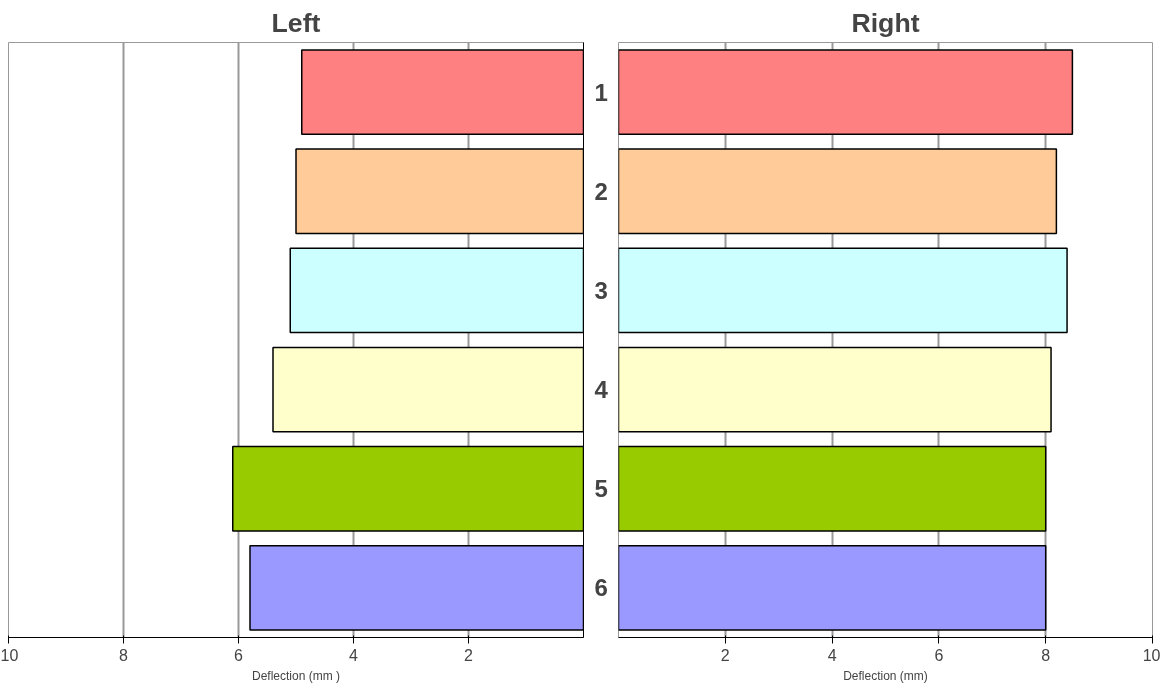 The height and width of the screenshot is (689, 1165). Describe the element at coordinates (885, 675) in the screenshot. I see `x-axis-title: Deflection (mm)` at that location.